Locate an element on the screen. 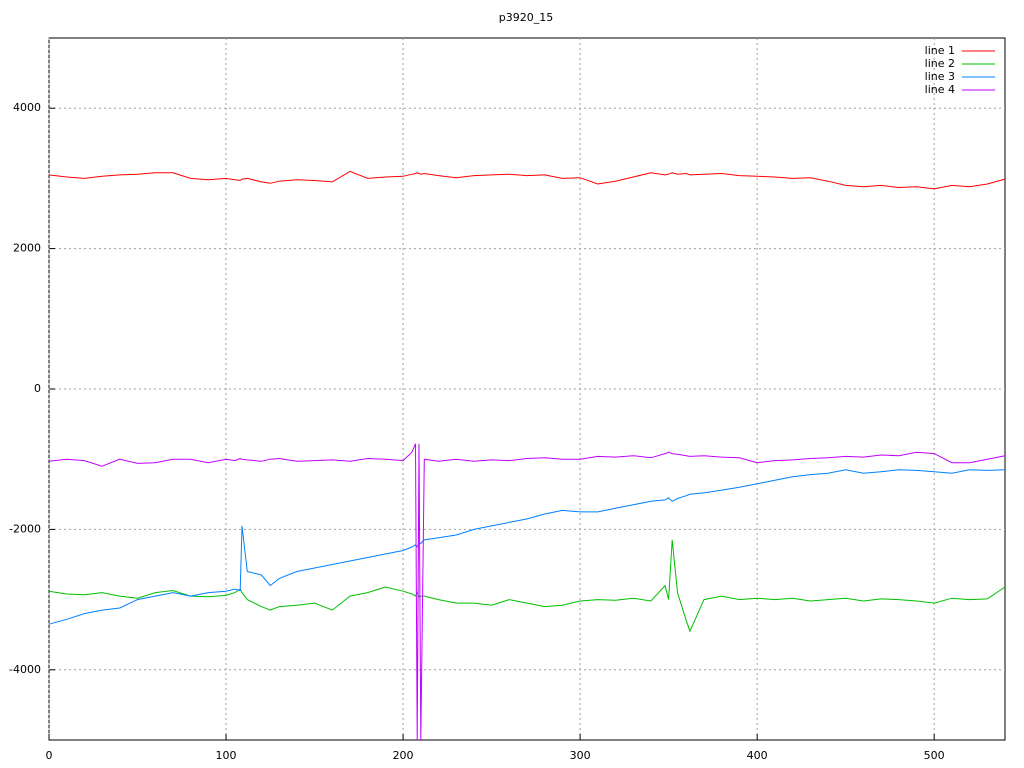 The width and height of the screenshot is (1024, 768). legend-label: line 2 is located at coordinates (940, 63).